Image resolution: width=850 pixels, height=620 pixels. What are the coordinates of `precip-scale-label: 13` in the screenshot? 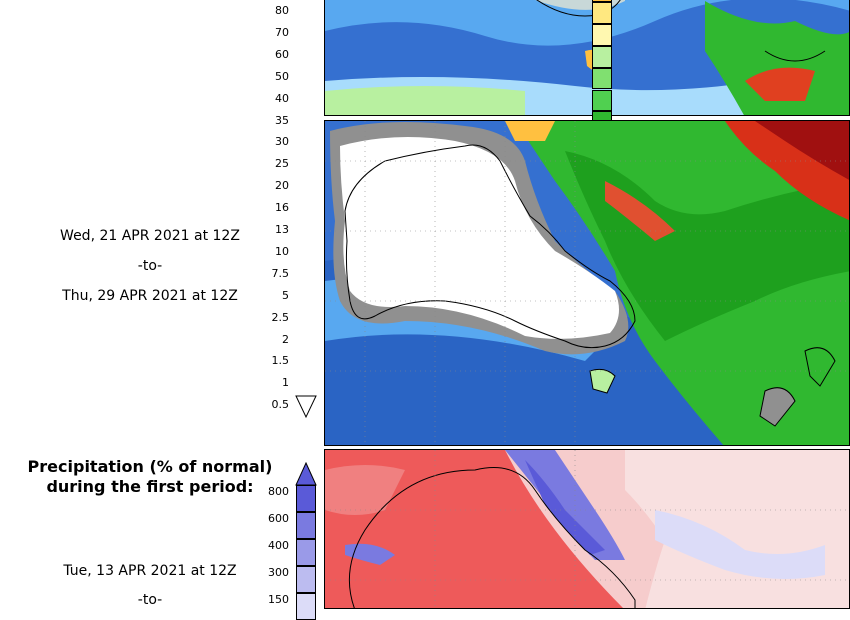 It's located at (282, 229).